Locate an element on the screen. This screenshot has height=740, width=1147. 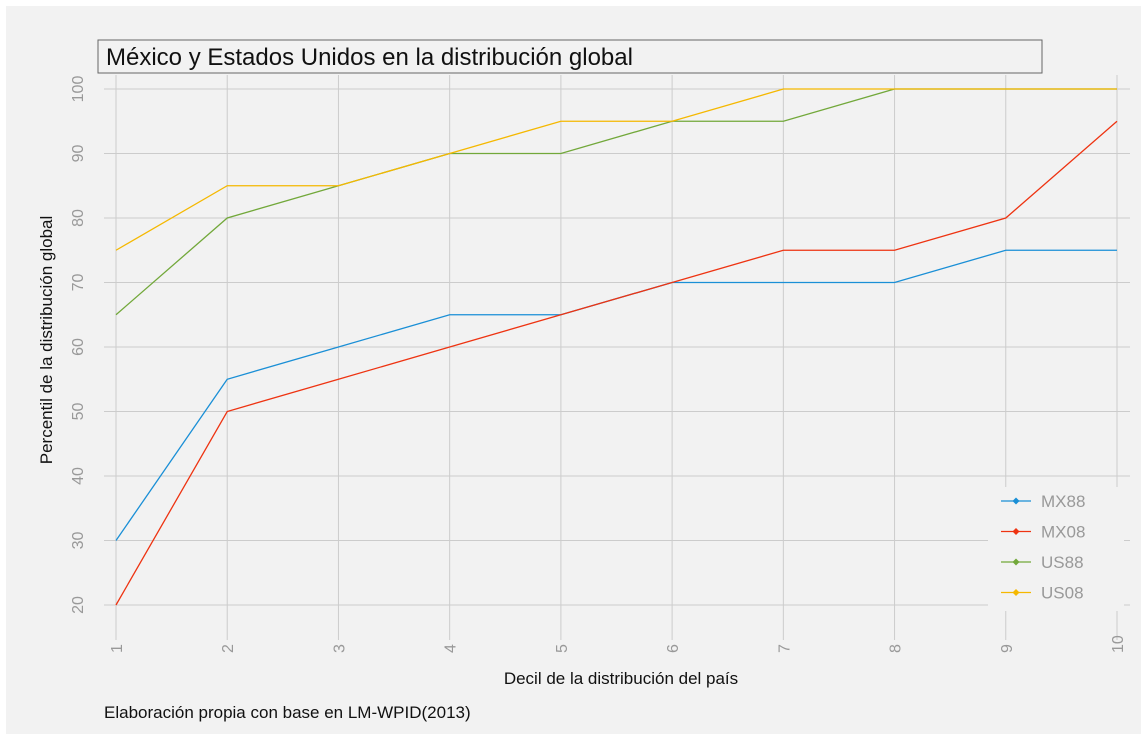
legend: MX88 MX08 US88 US08 is located at coordinates (1056, 549).